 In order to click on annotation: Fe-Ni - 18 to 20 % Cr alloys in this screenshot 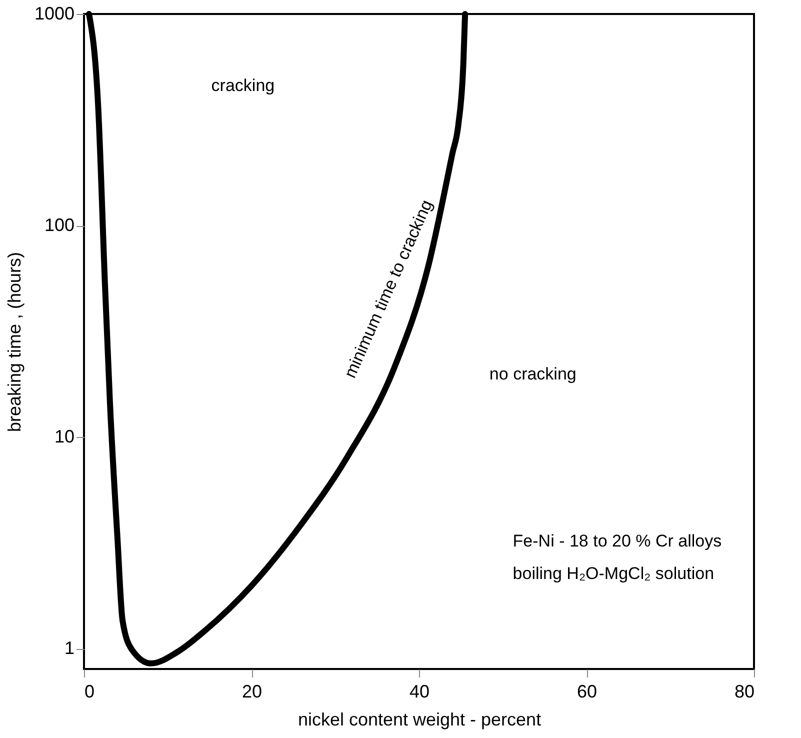, I will do `click(617, 540)`.